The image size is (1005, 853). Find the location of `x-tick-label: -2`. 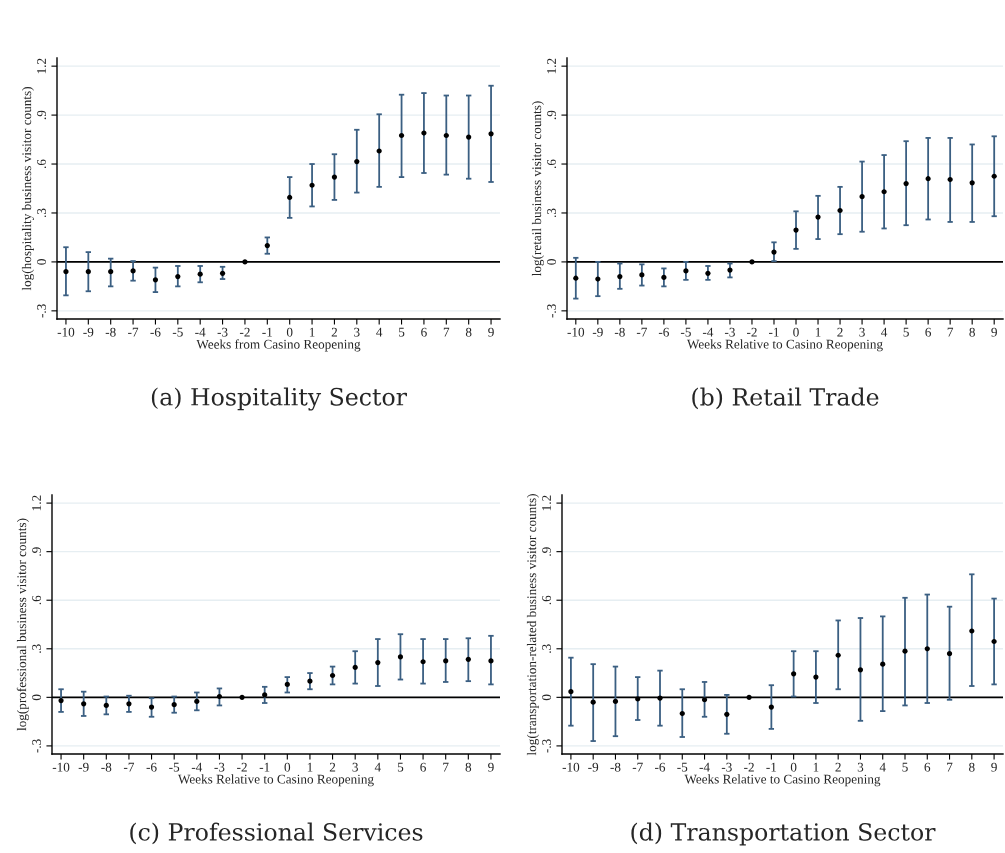

x-tick-label: -2 is located at coordinates (751, 332).